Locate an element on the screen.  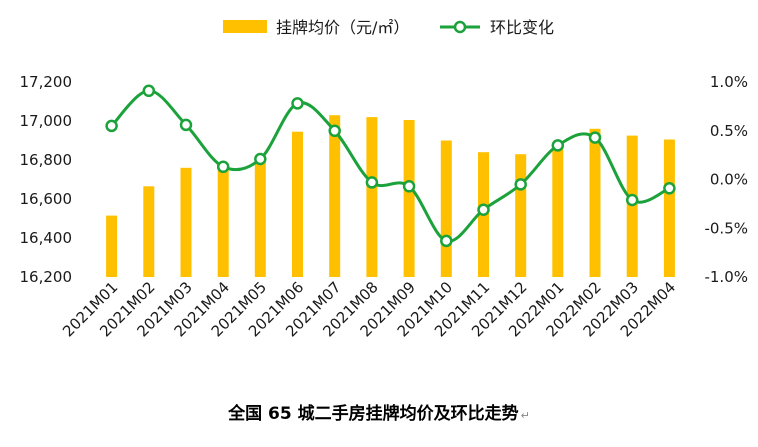
bar-2021M07 is located at coordinates (335, 196).